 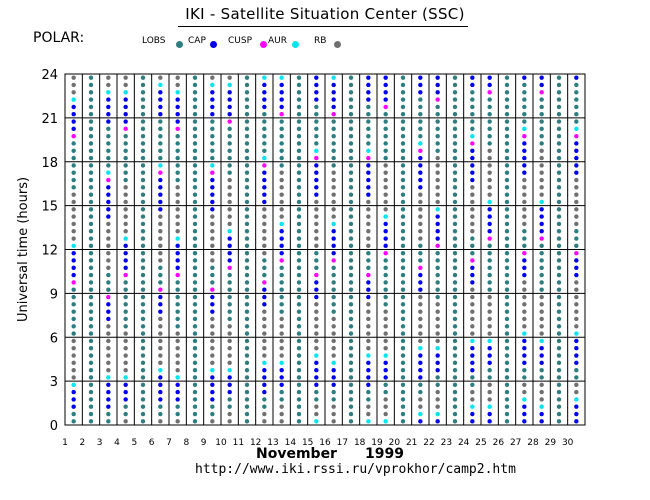 What do you see at coordinates (295, 44) in the screenshot?
I see `legend-dot-aur-icon` at bounding box center [295, 44].